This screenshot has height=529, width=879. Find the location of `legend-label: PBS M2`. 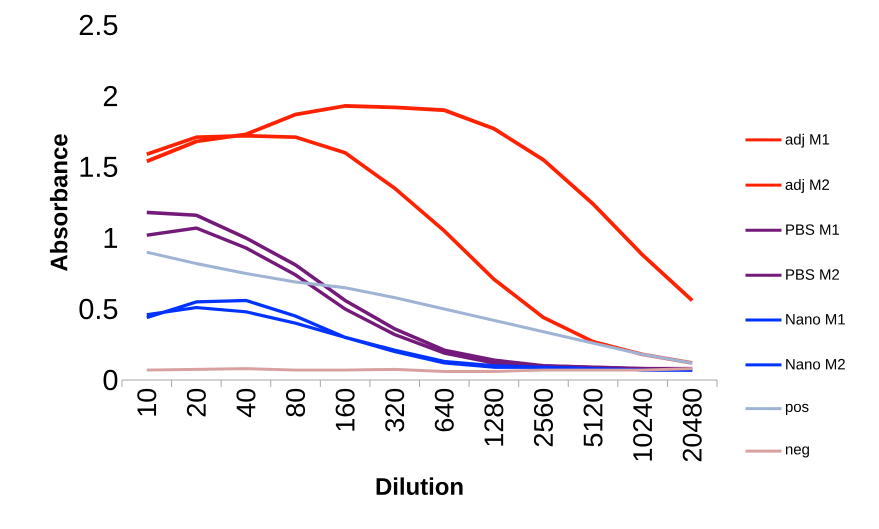

legend-label: PBS M2 is located at coordinates (813, 274).